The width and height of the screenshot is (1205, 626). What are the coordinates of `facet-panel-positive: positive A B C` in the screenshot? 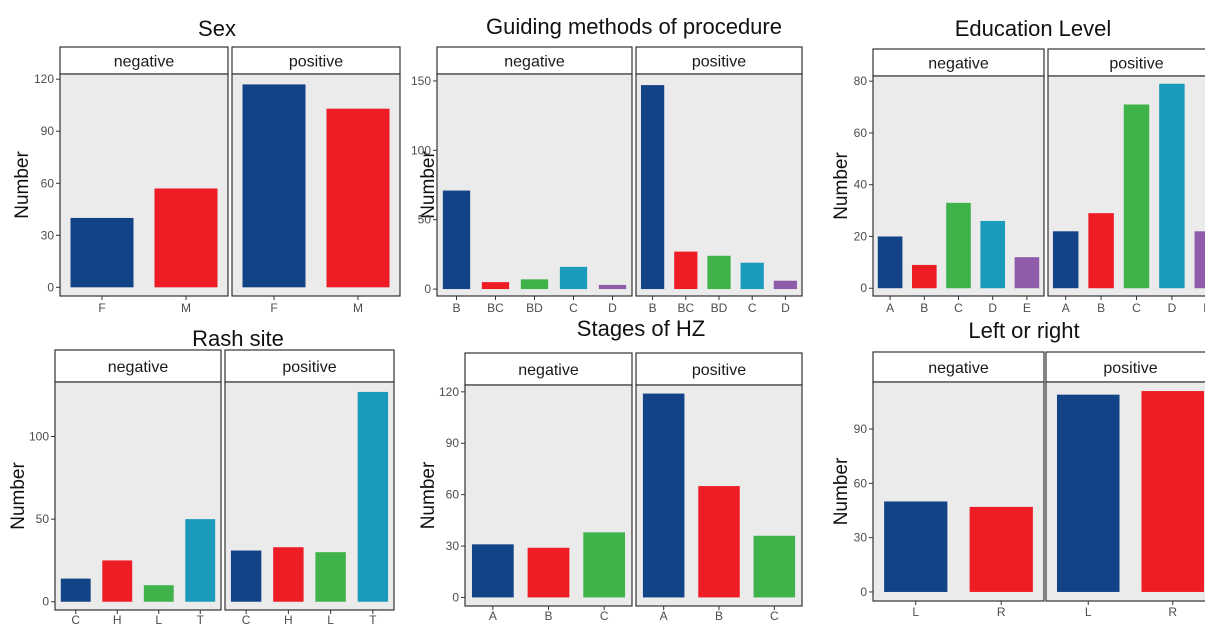 It's located at (719, 487).